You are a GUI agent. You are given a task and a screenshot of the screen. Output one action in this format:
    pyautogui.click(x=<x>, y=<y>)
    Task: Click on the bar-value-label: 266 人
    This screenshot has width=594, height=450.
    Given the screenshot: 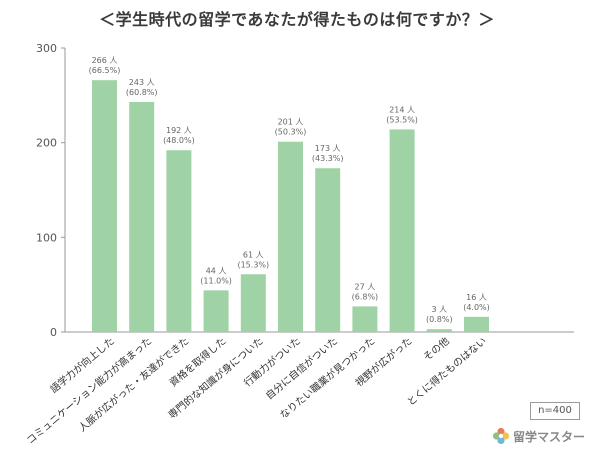 What is the action you would take?
    pyautogui.click(x=105, y=60)
    